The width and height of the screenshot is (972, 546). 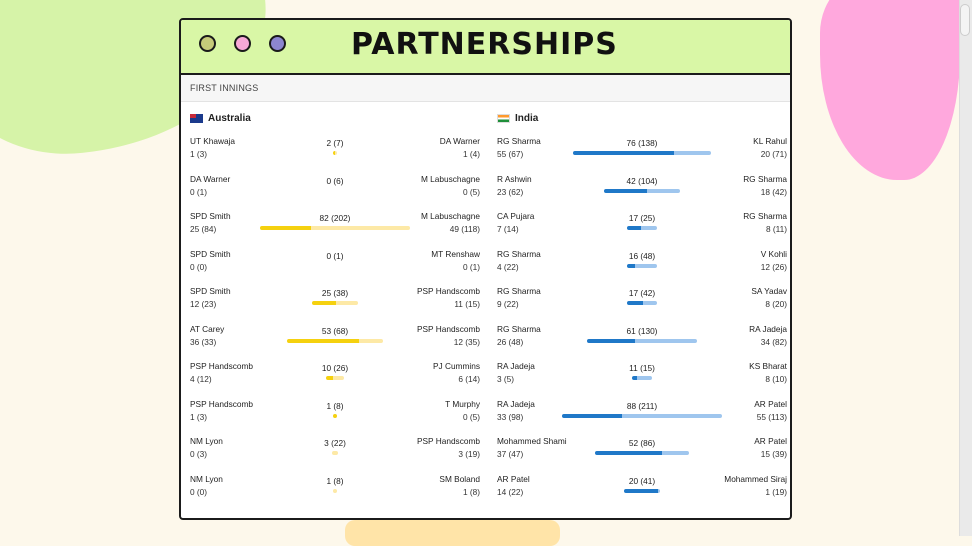 What do you see at coordinates (770, 141) in the screenshot?
I see `batter-right-name: KL Rahul` at bounding box center [770, 141].